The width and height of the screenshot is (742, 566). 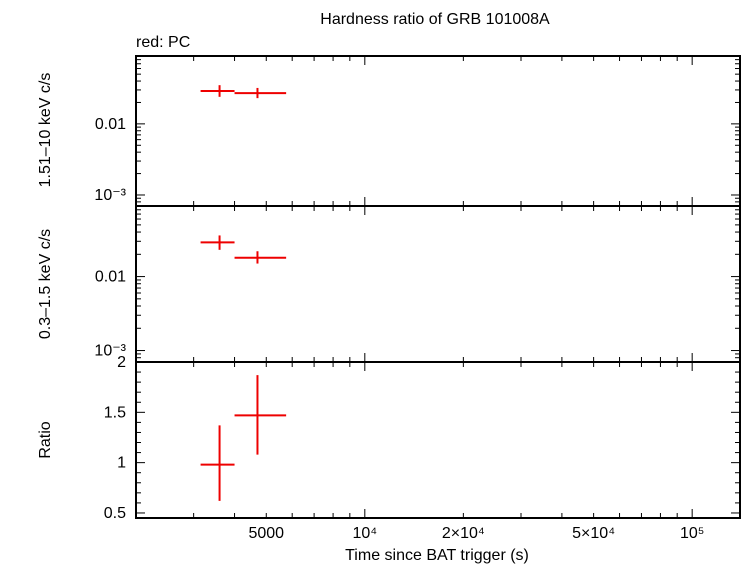 I want to click on y-axis-label-hard: 1.51–10 keV c/s, so click(x=45, y=130).